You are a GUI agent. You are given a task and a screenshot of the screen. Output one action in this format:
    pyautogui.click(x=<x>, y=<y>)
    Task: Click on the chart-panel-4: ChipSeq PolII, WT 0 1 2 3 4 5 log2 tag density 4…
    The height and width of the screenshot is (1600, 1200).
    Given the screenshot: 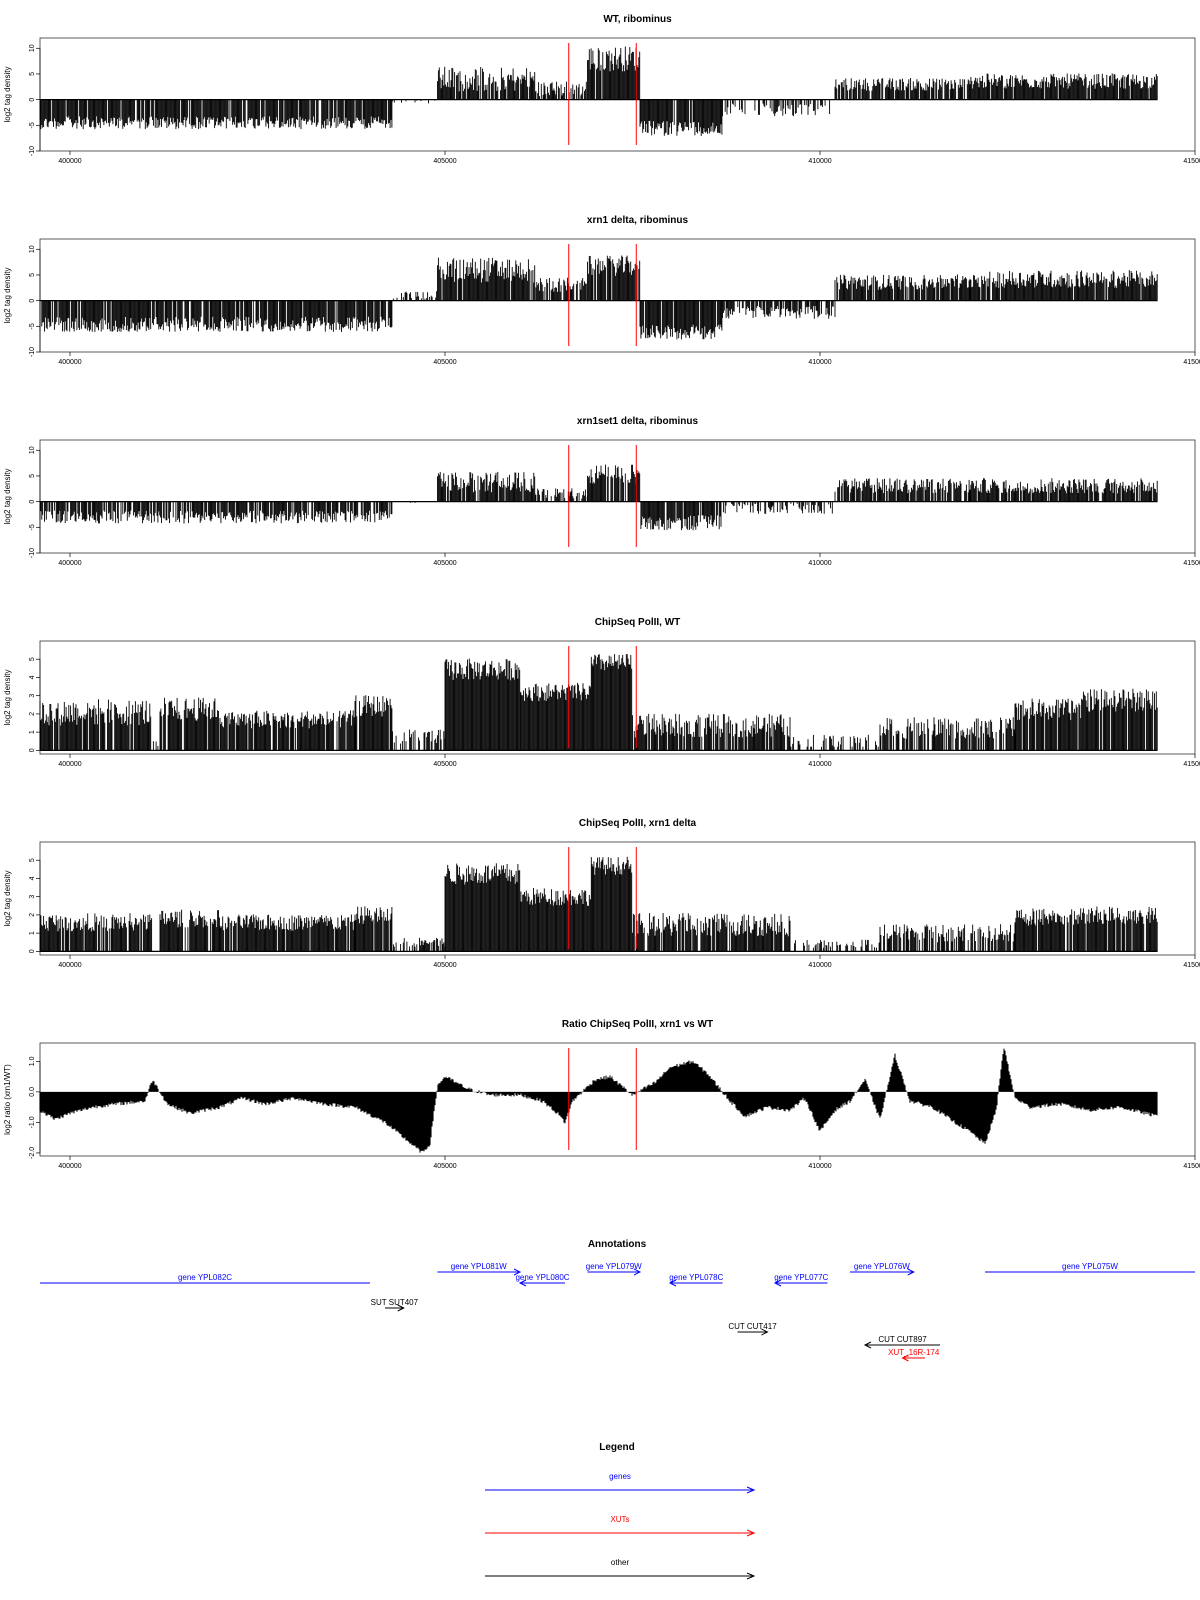 What is the action you would take?
    pyautogui.click(x=601, y=692)
    